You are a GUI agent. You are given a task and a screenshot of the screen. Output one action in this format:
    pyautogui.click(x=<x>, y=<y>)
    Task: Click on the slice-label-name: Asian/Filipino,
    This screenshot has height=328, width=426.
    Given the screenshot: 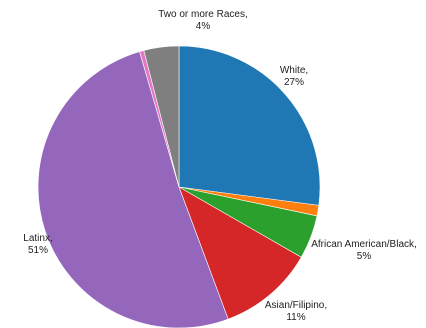 What is the action you would take?
    pyautogui.click(x=296, y=305)
    